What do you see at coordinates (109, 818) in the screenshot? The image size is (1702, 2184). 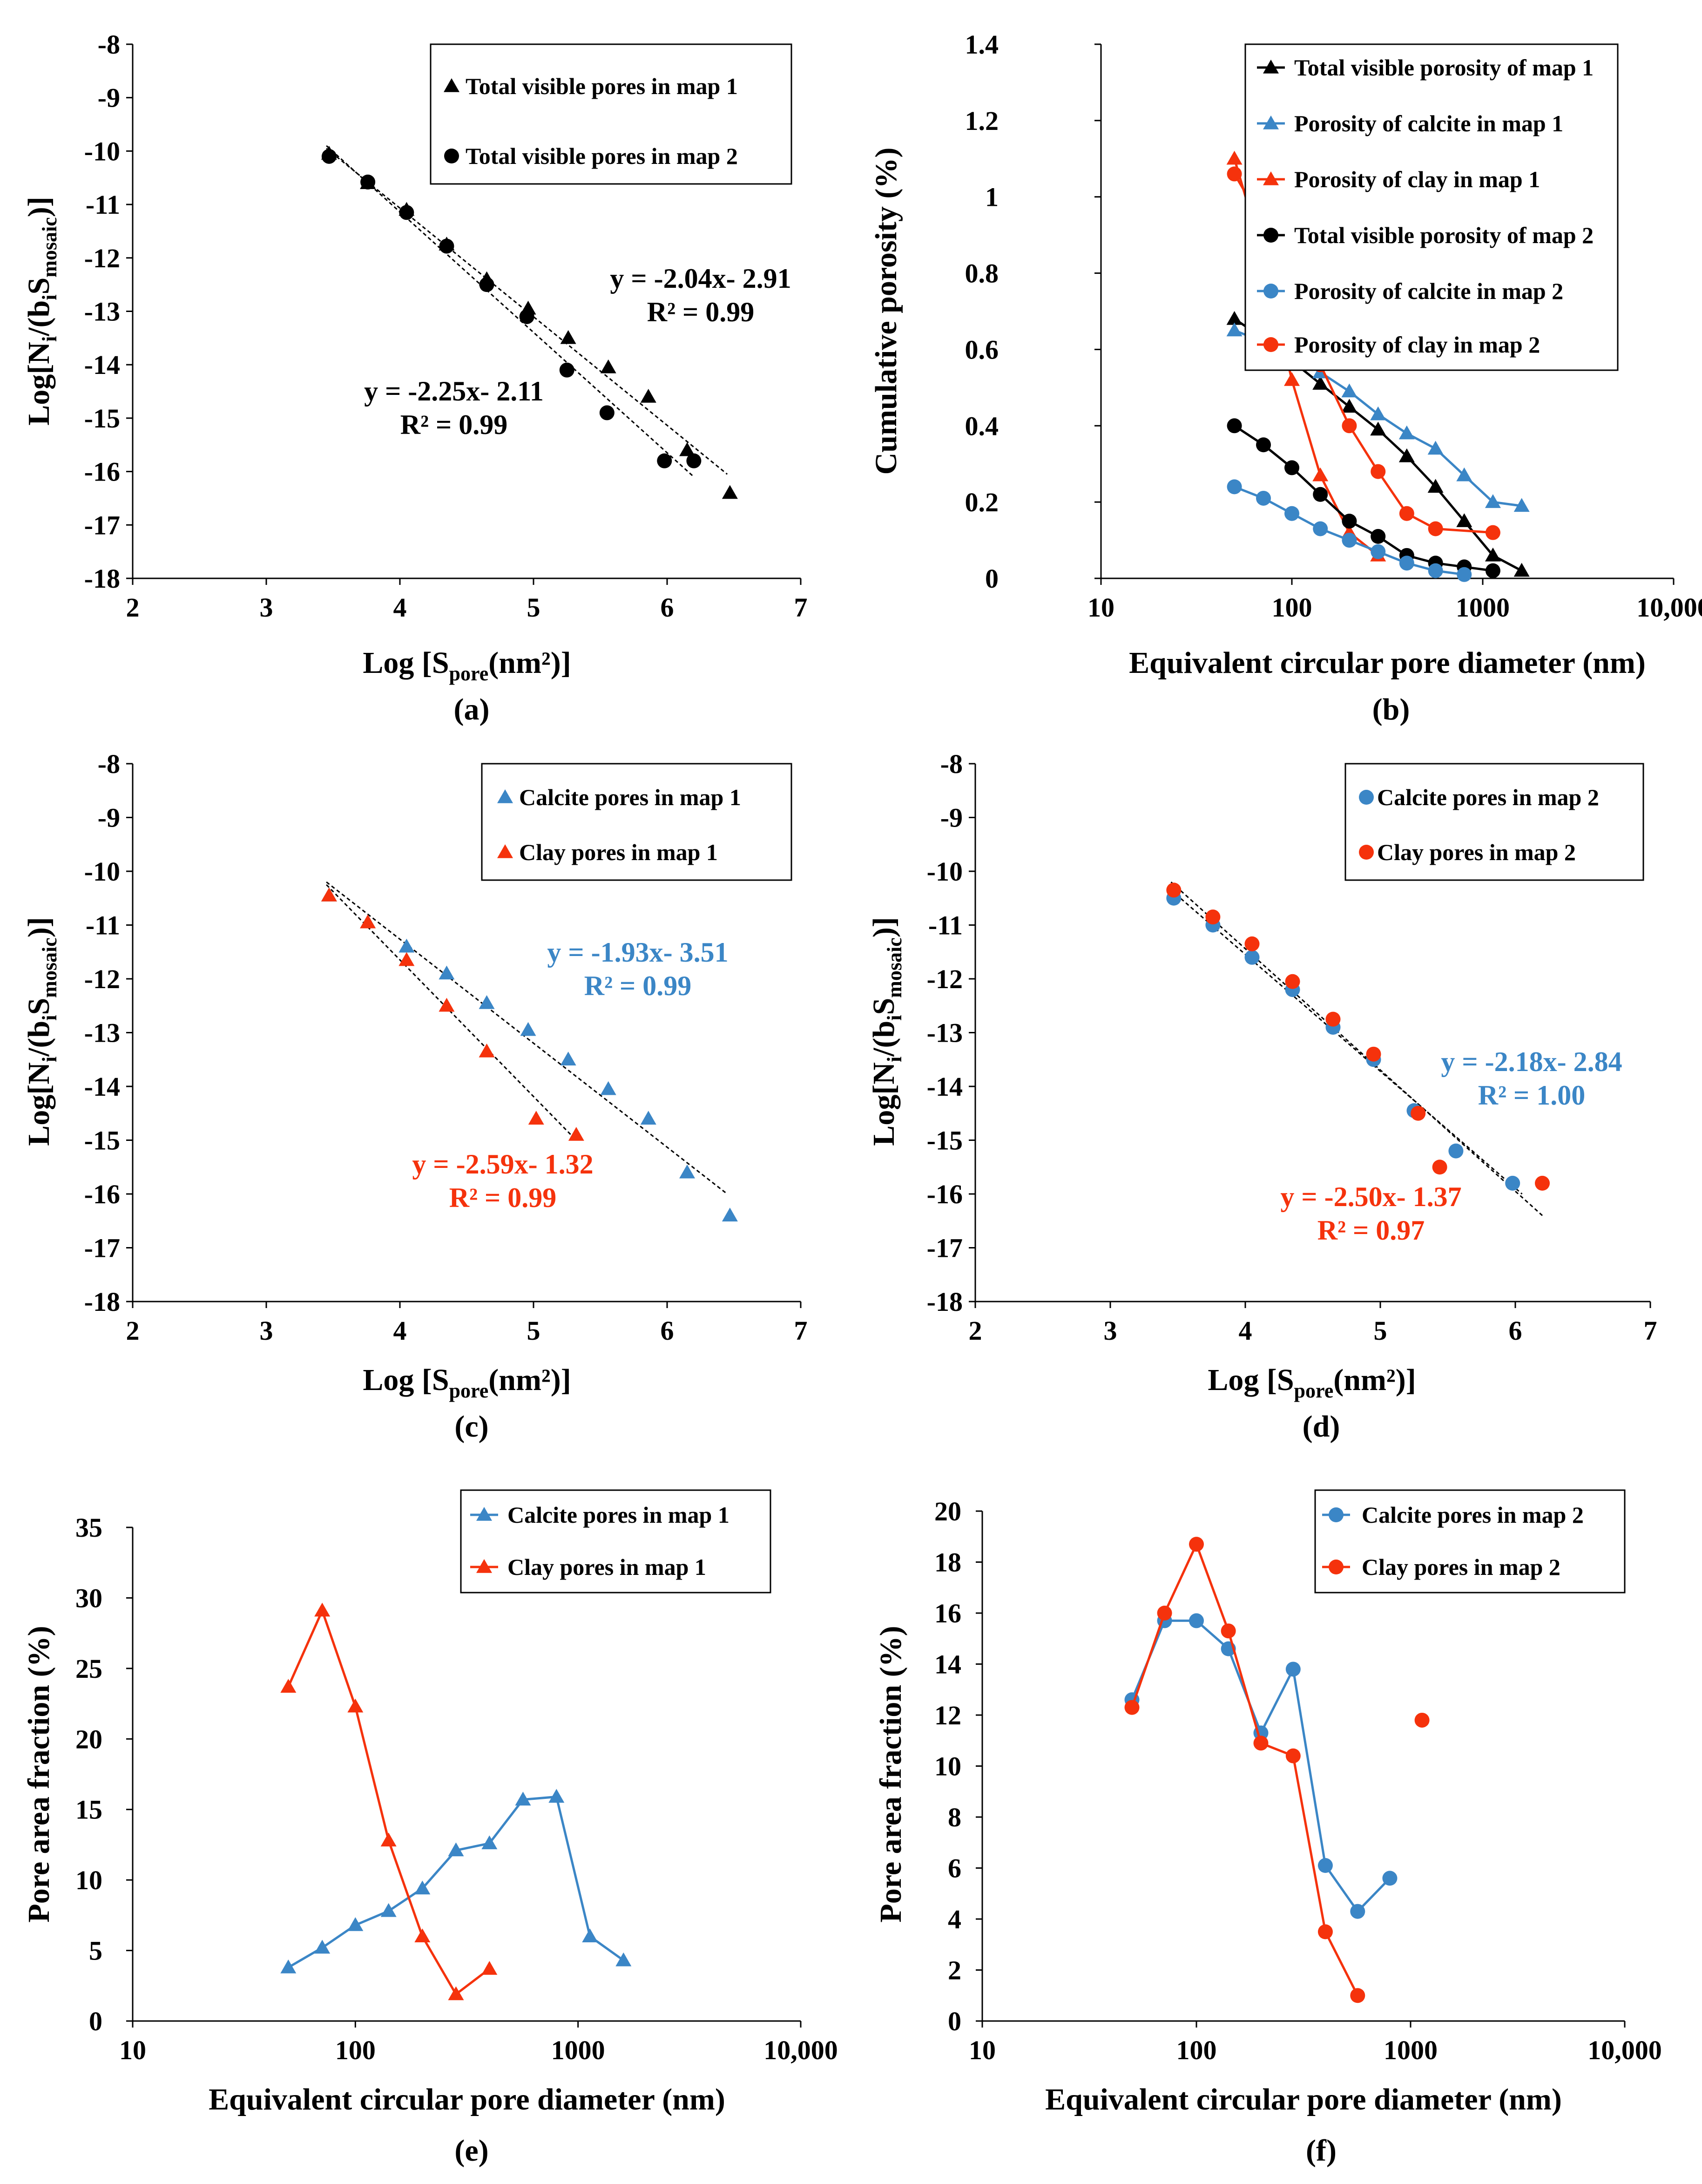 I see `y-tick-label: -9` at bounding box center [109, 818].